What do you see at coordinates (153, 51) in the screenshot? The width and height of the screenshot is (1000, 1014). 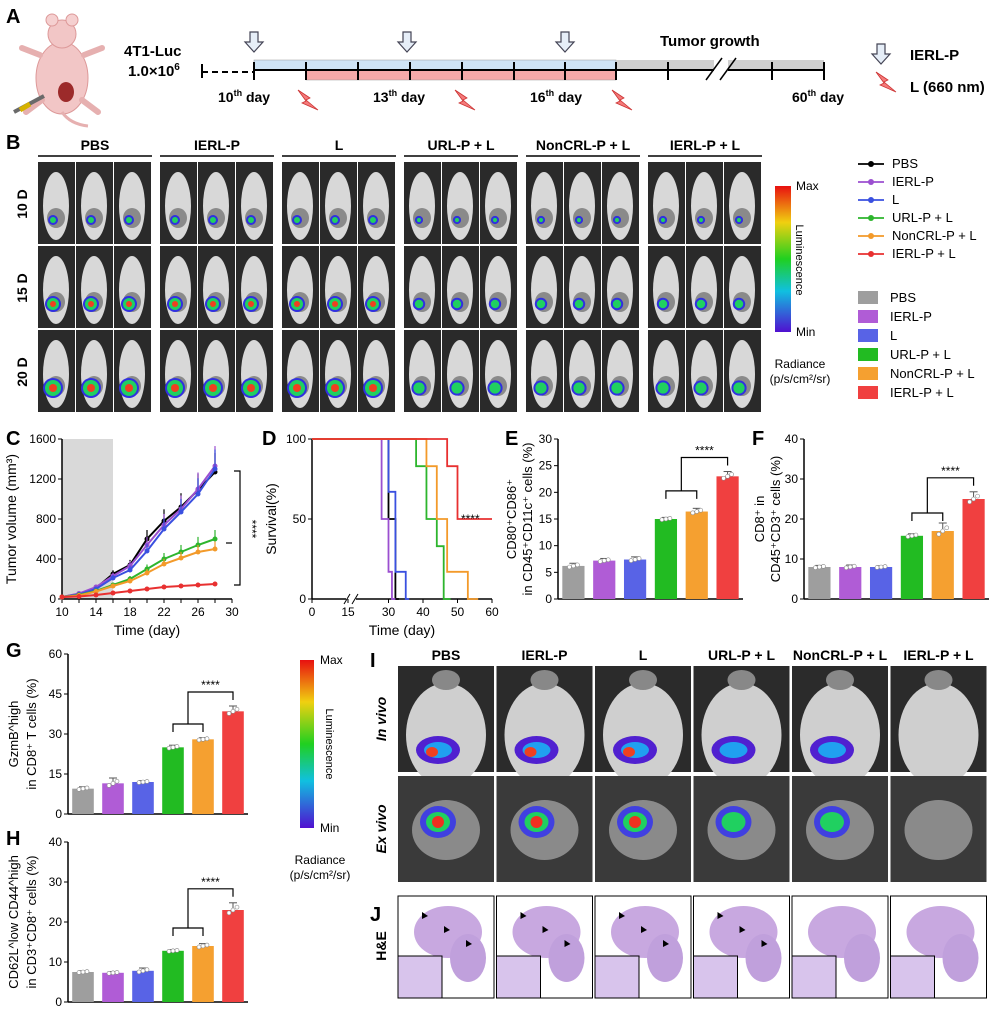 I see `cell-line-label: 4T1-Luc` at bounding box center [153, 51].